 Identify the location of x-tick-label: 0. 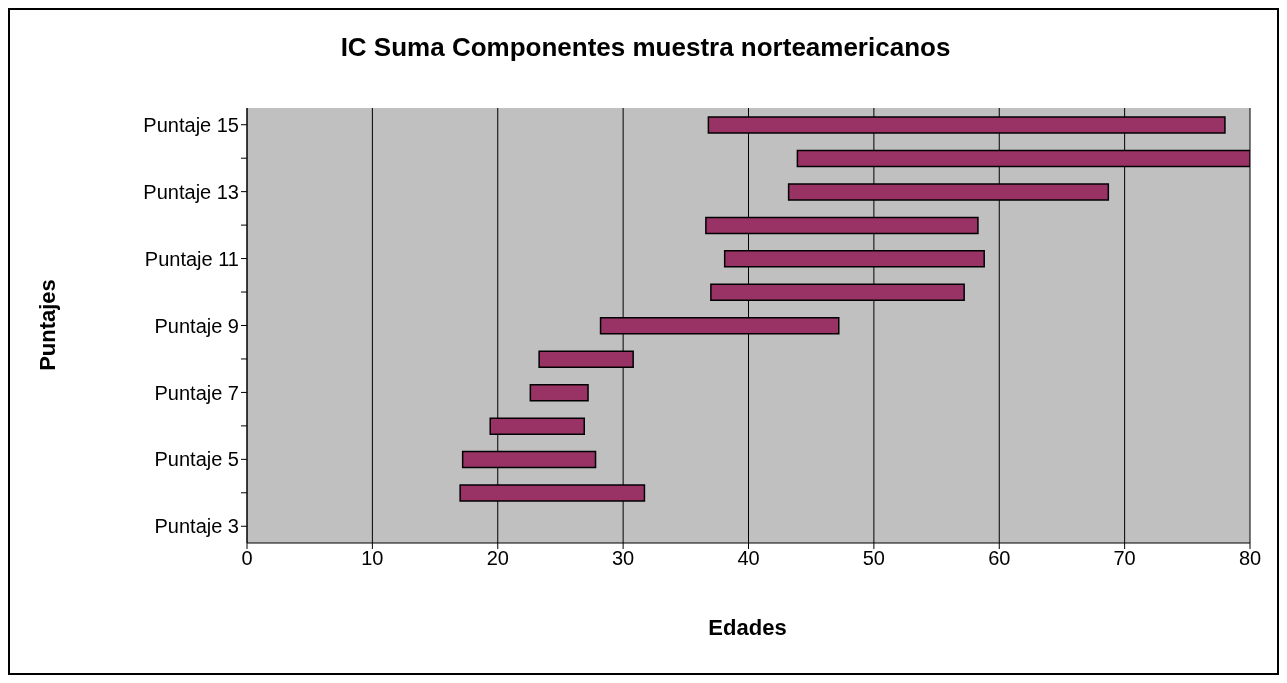
(247, 558).